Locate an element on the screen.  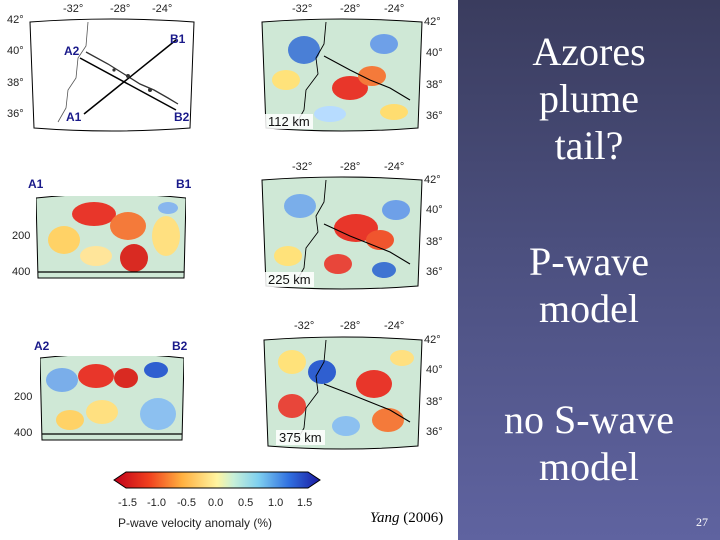
page-number: 27 is located at coordinates (702, 522).